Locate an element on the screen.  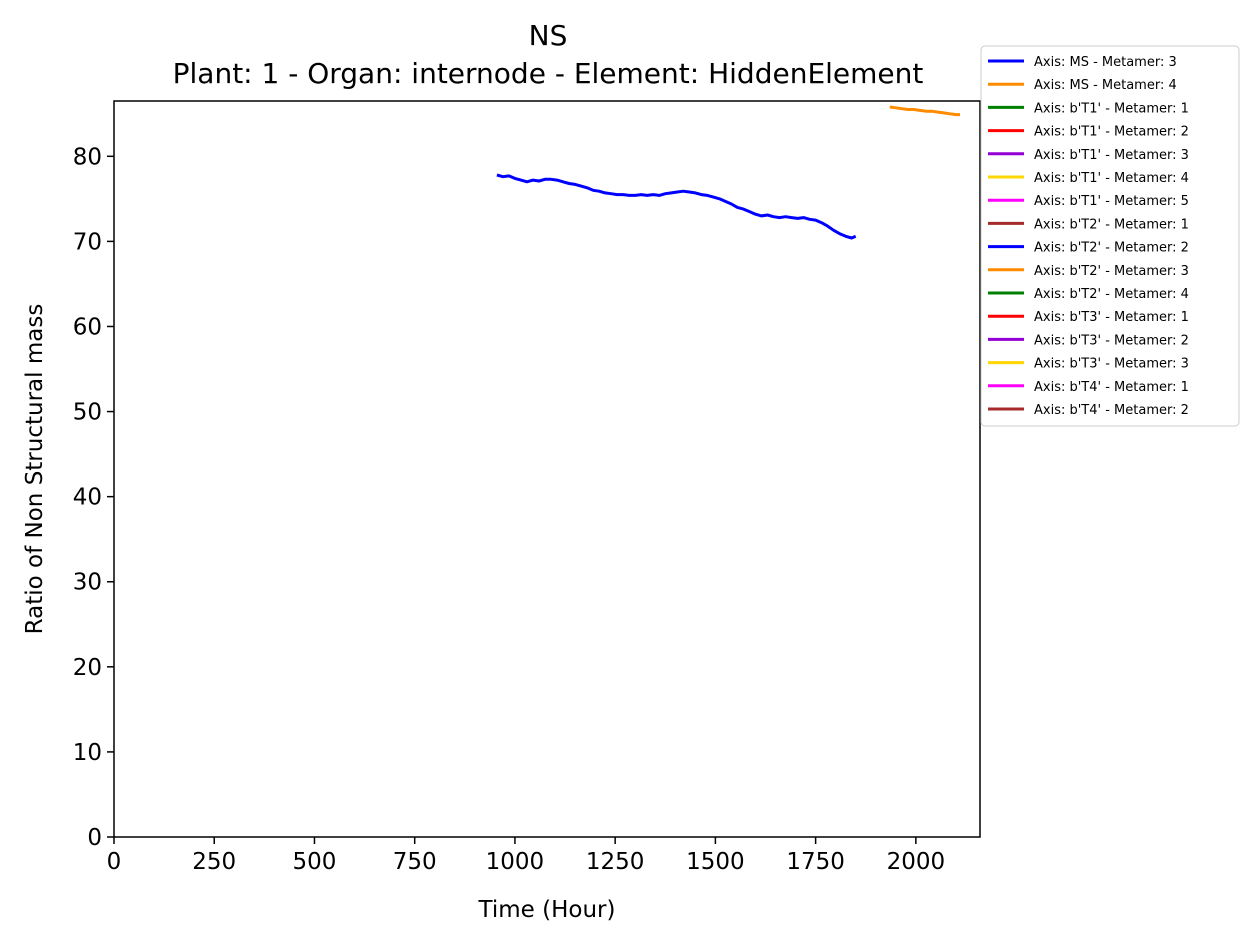
chart-title: NS is located at coordinates (548, 35).